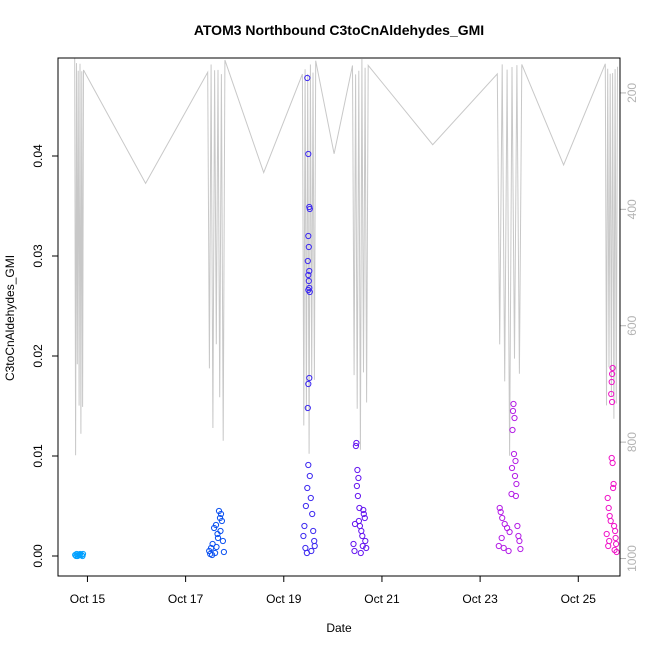 This screenshot has width=650, height=650. Describe the element at coordinates (579, 599) in the screenshot. I see `x-tick-label: Oct 25` at that location.